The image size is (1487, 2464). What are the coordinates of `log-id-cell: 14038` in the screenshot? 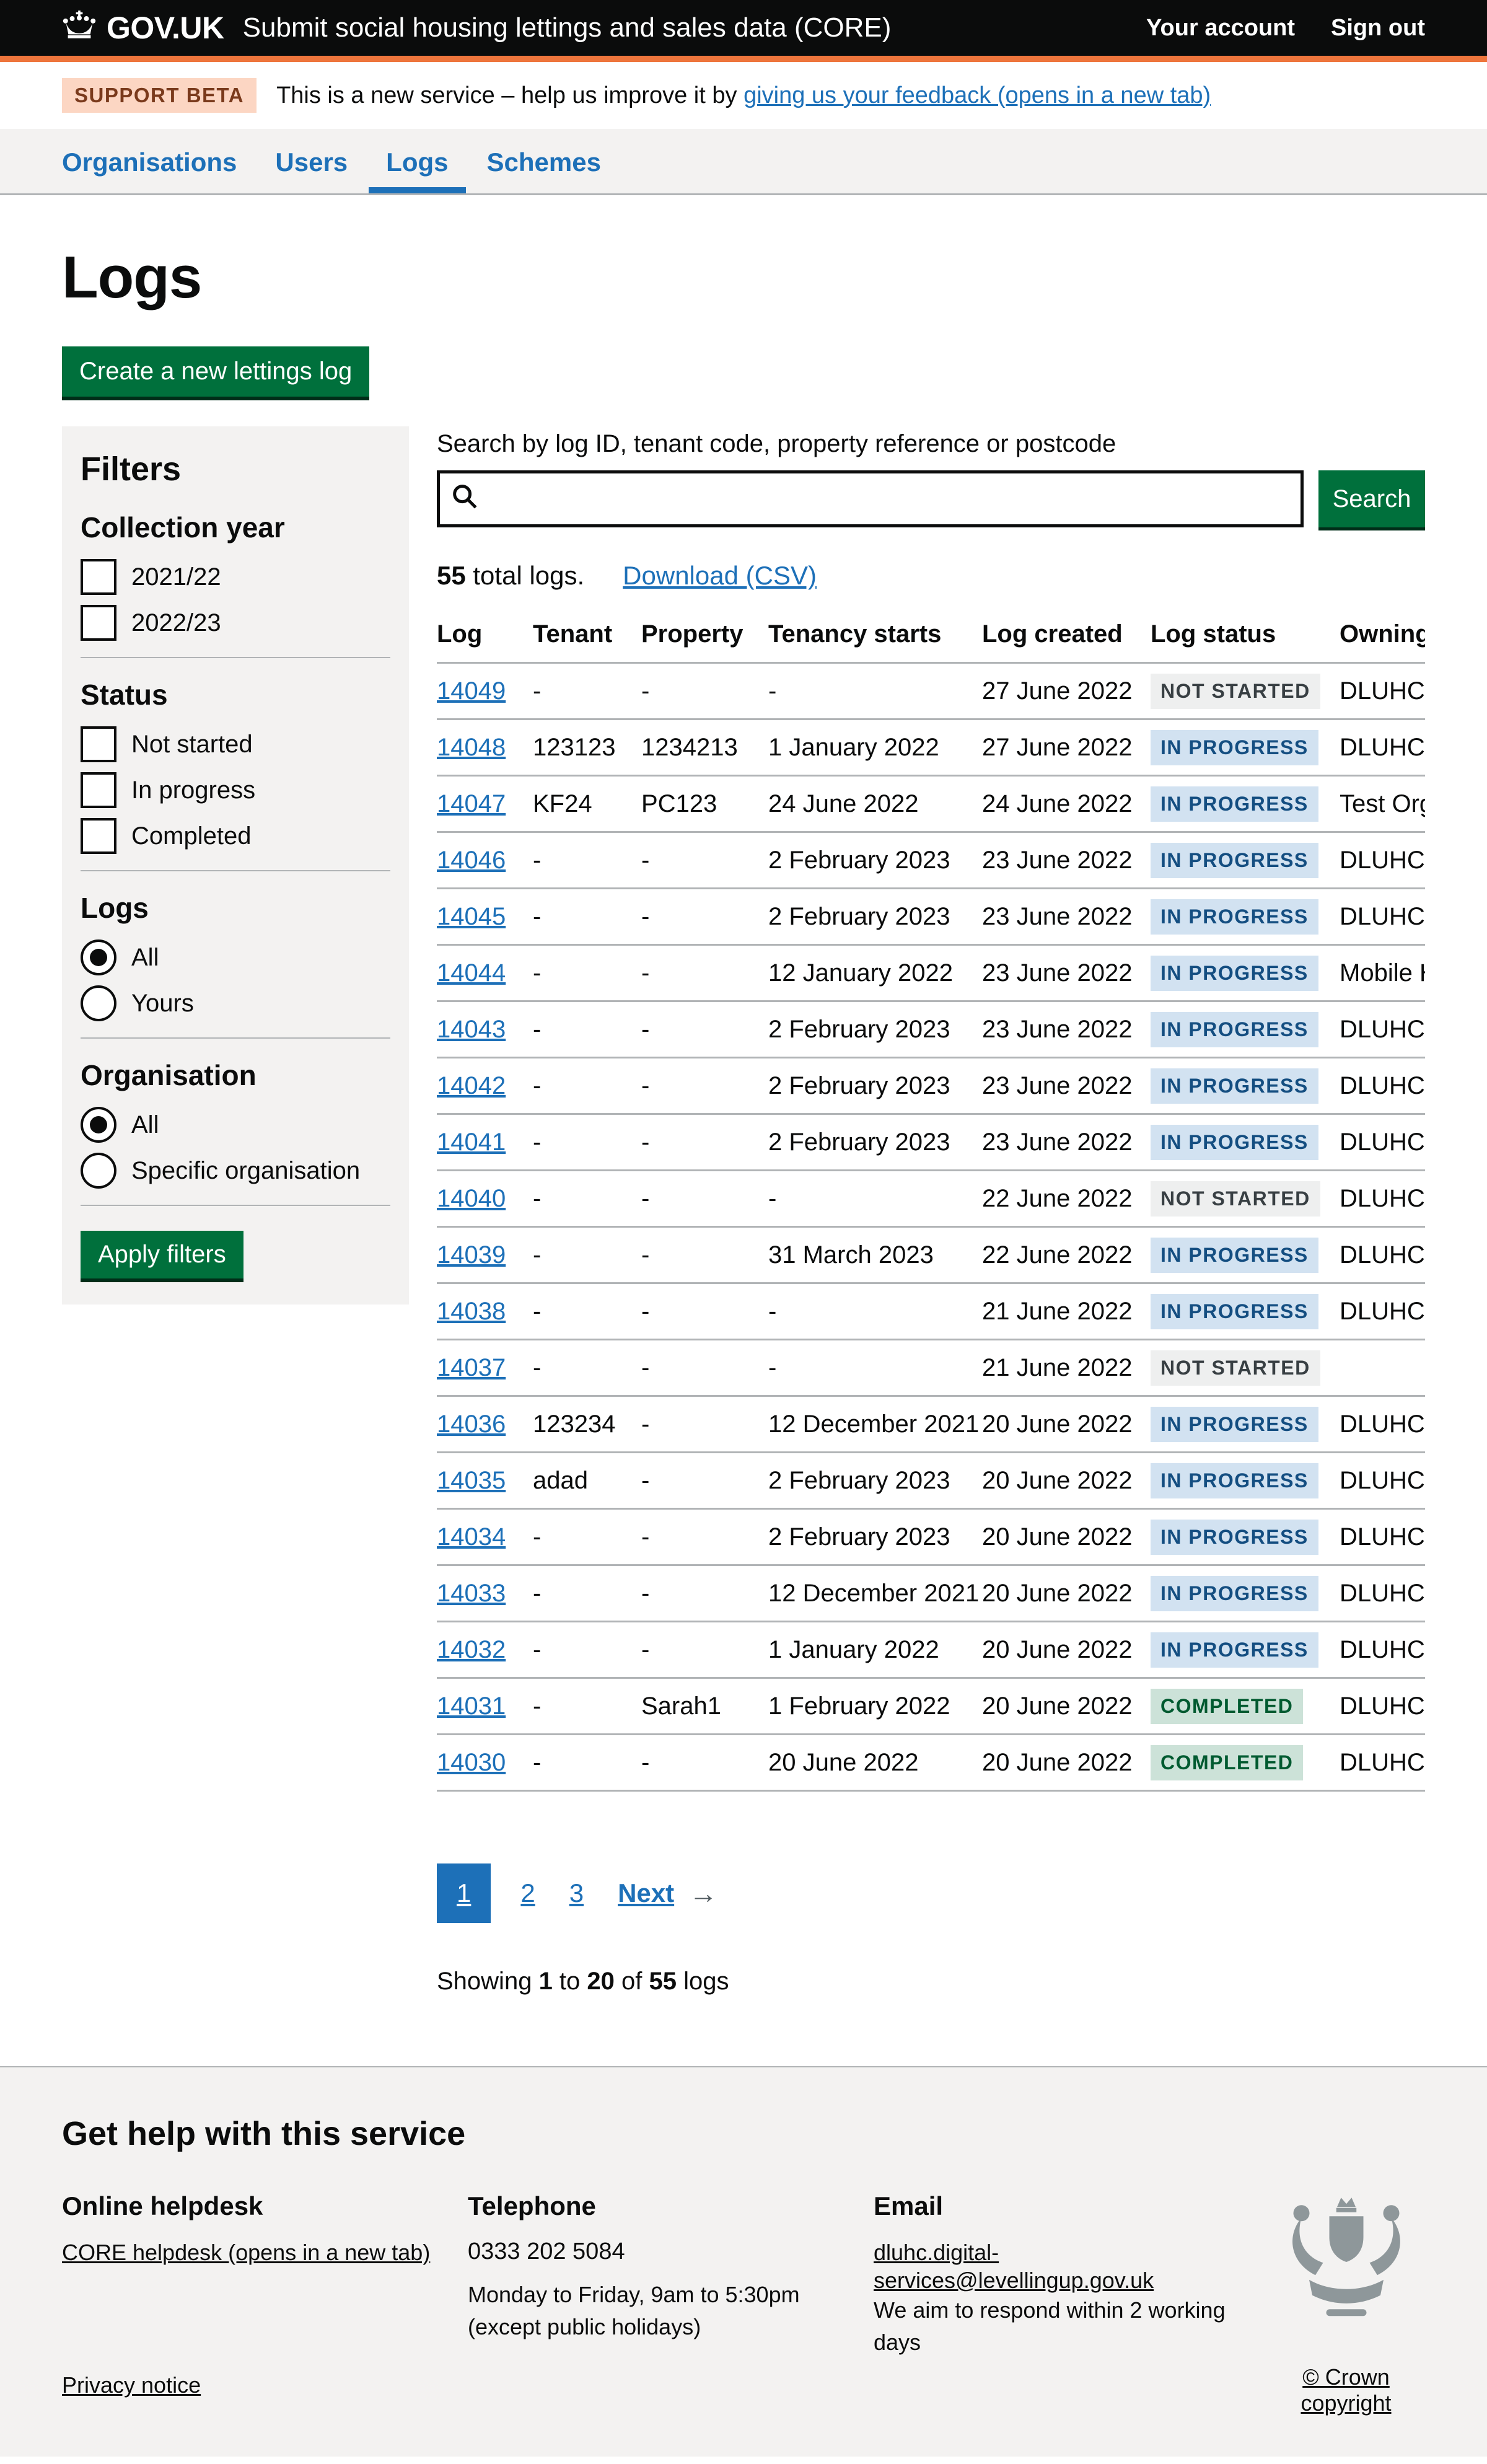 It's located at (485, 1312).